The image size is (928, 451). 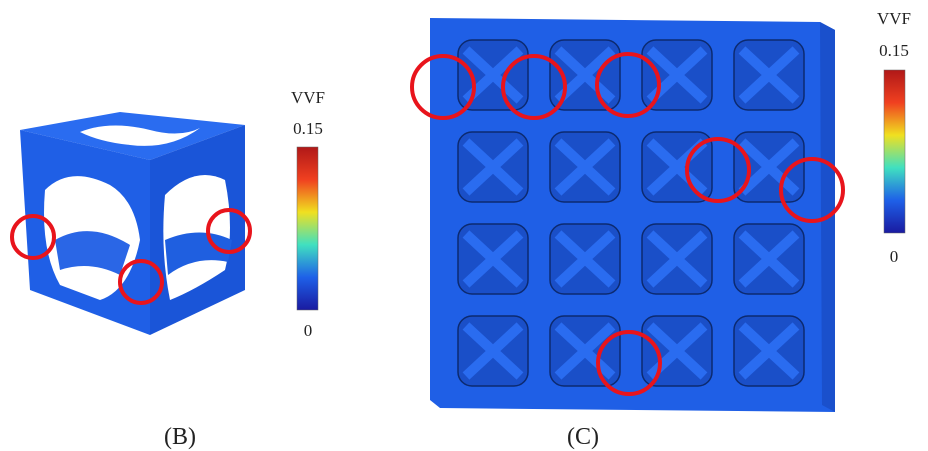 I want to click on highlight-rings, so click(x=131, y=256).